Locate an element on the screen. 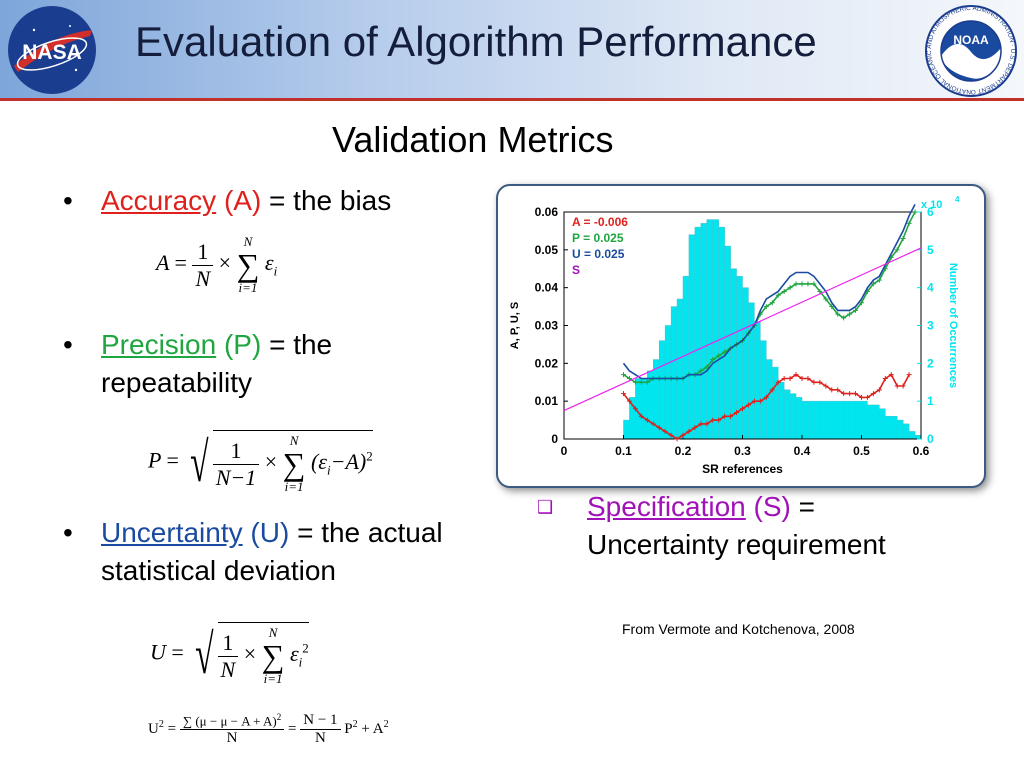  noaa-logo-text: NOAA is located at coordinates (971, 40).